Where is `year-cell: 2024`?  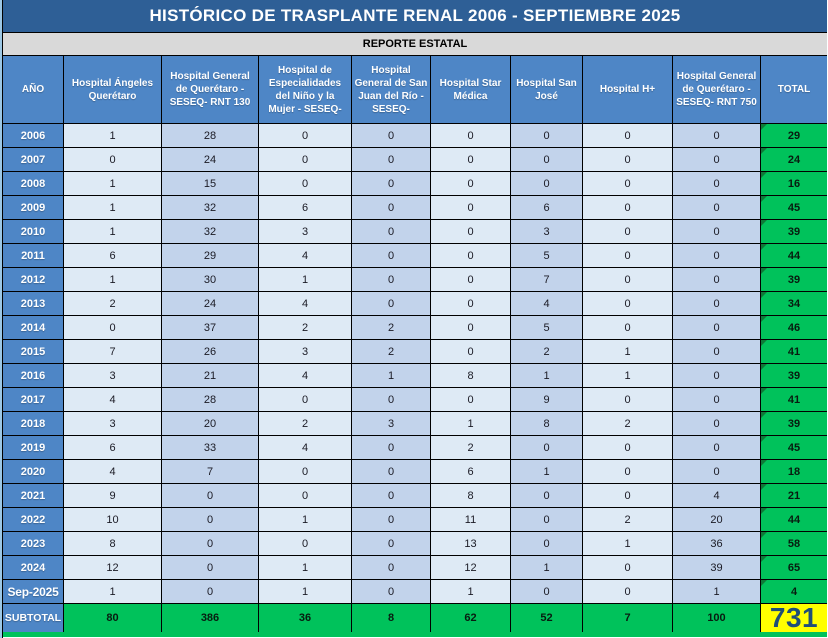
year-cell: 2024 is located at coordinates (33, 567).